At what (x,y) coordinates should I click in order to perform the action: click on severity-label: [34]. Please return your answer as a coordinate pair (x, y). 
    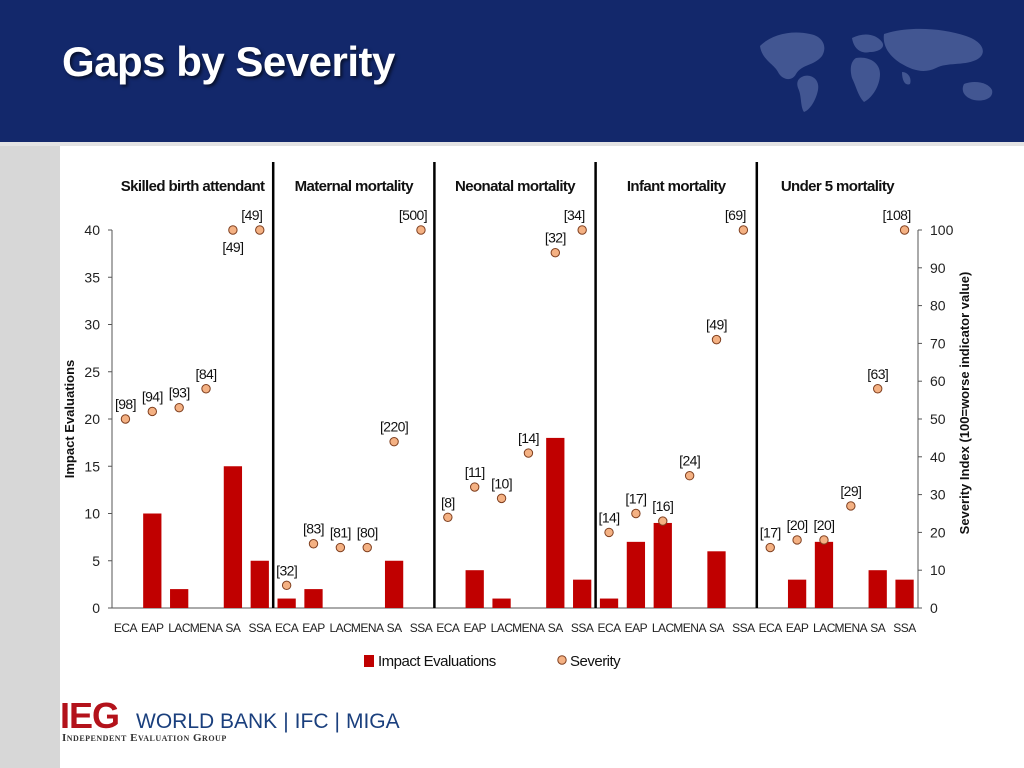
    Looking at the image, I should click on (574, 215).